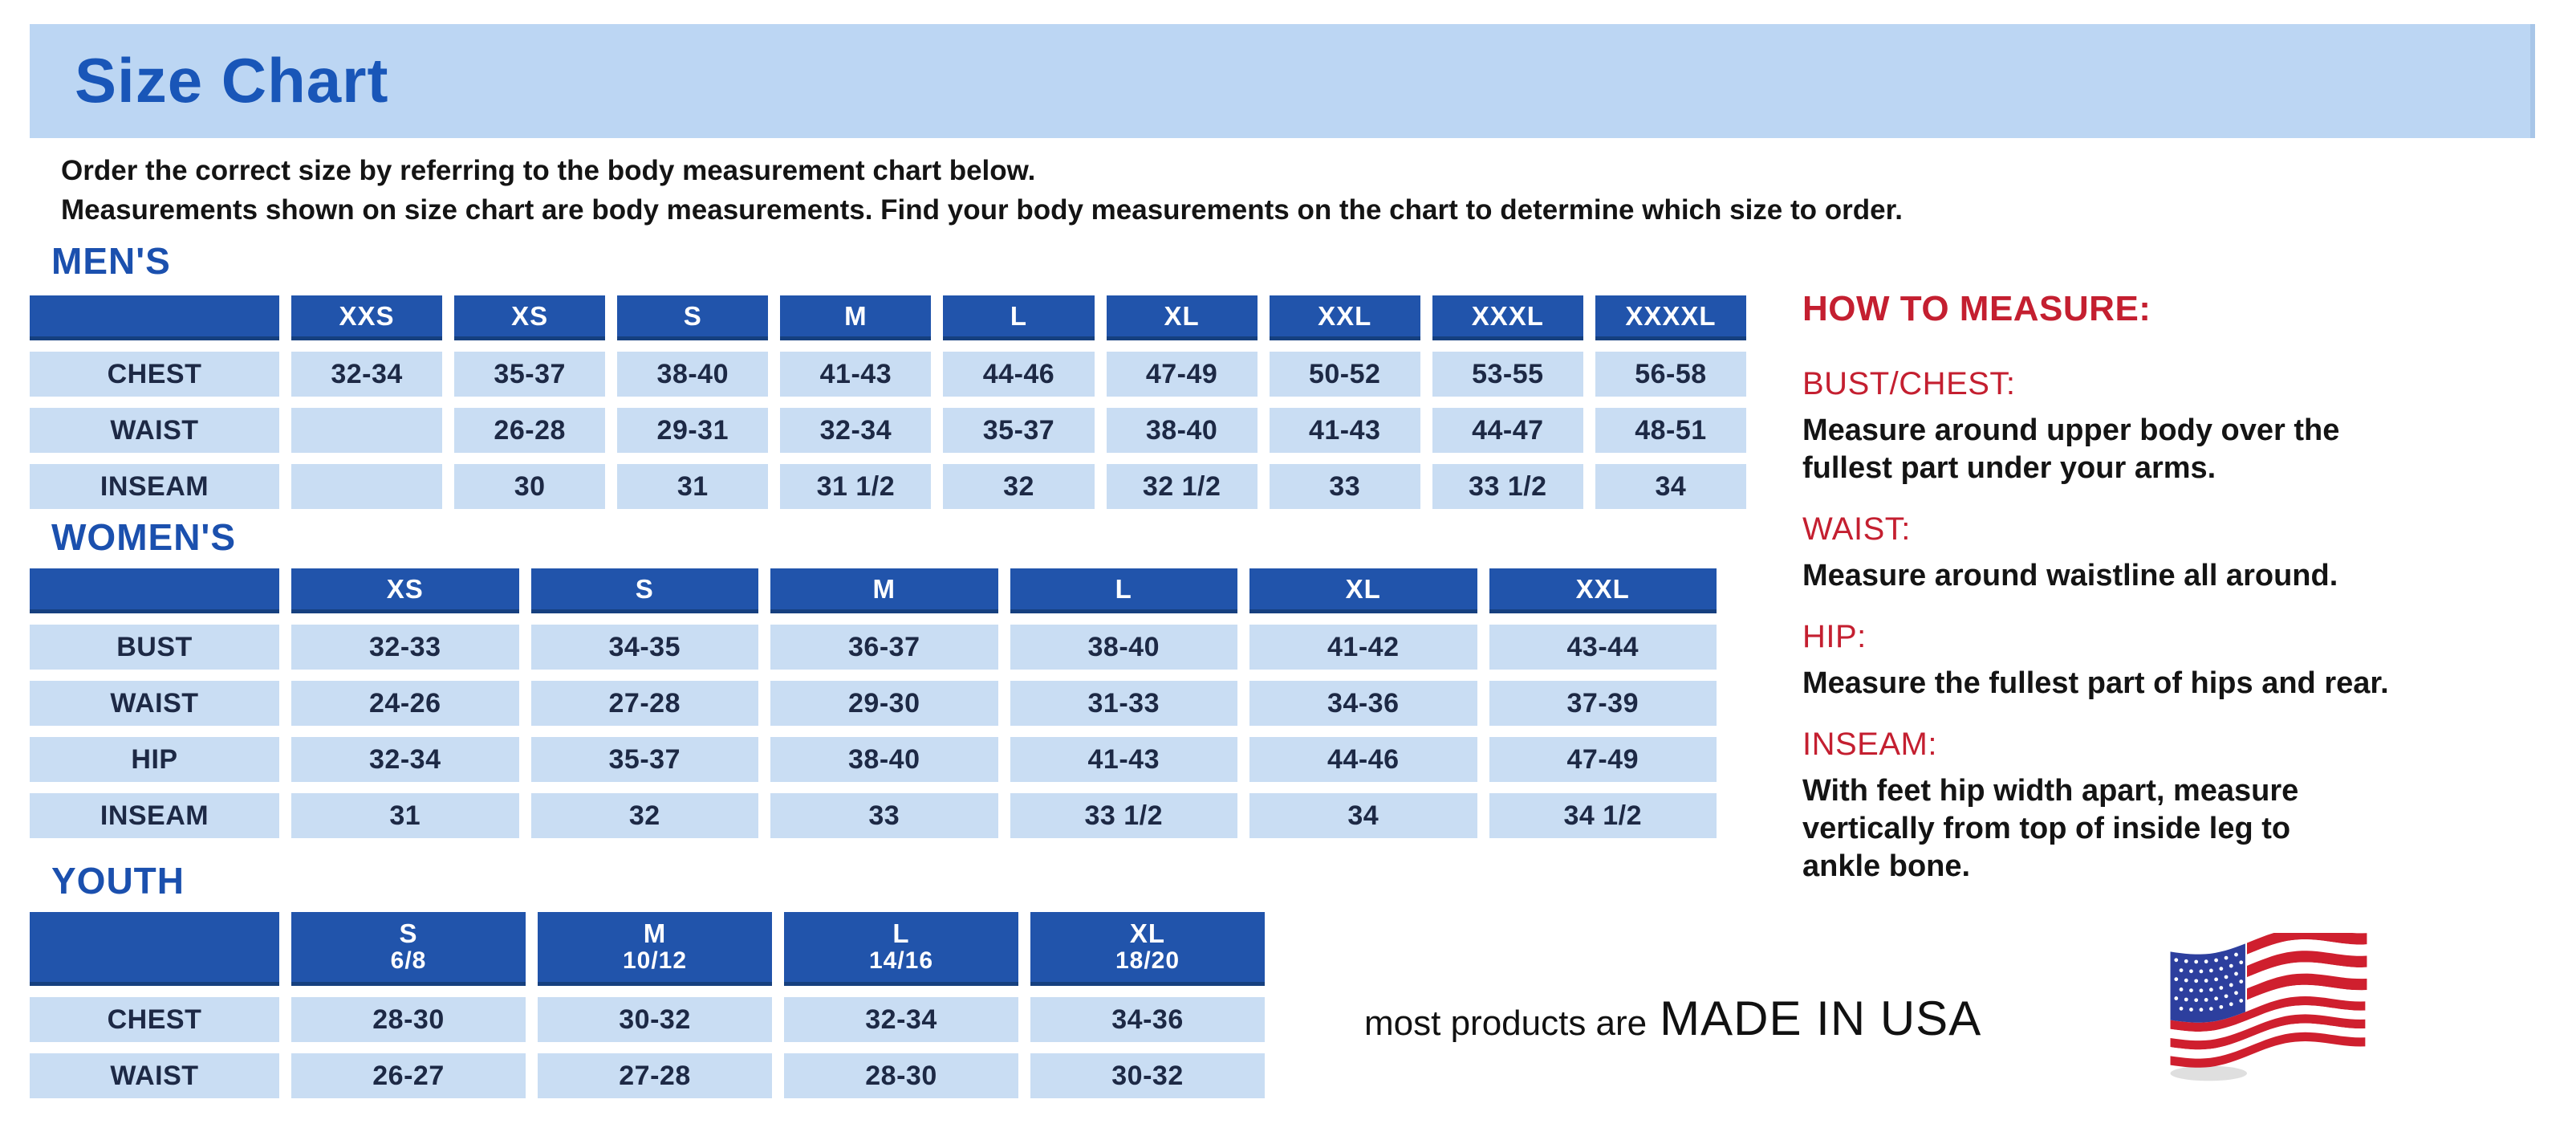 This screenshot has width=2576, height=1132. I want to click on data-cell: 56-58, so click(1670, 374).